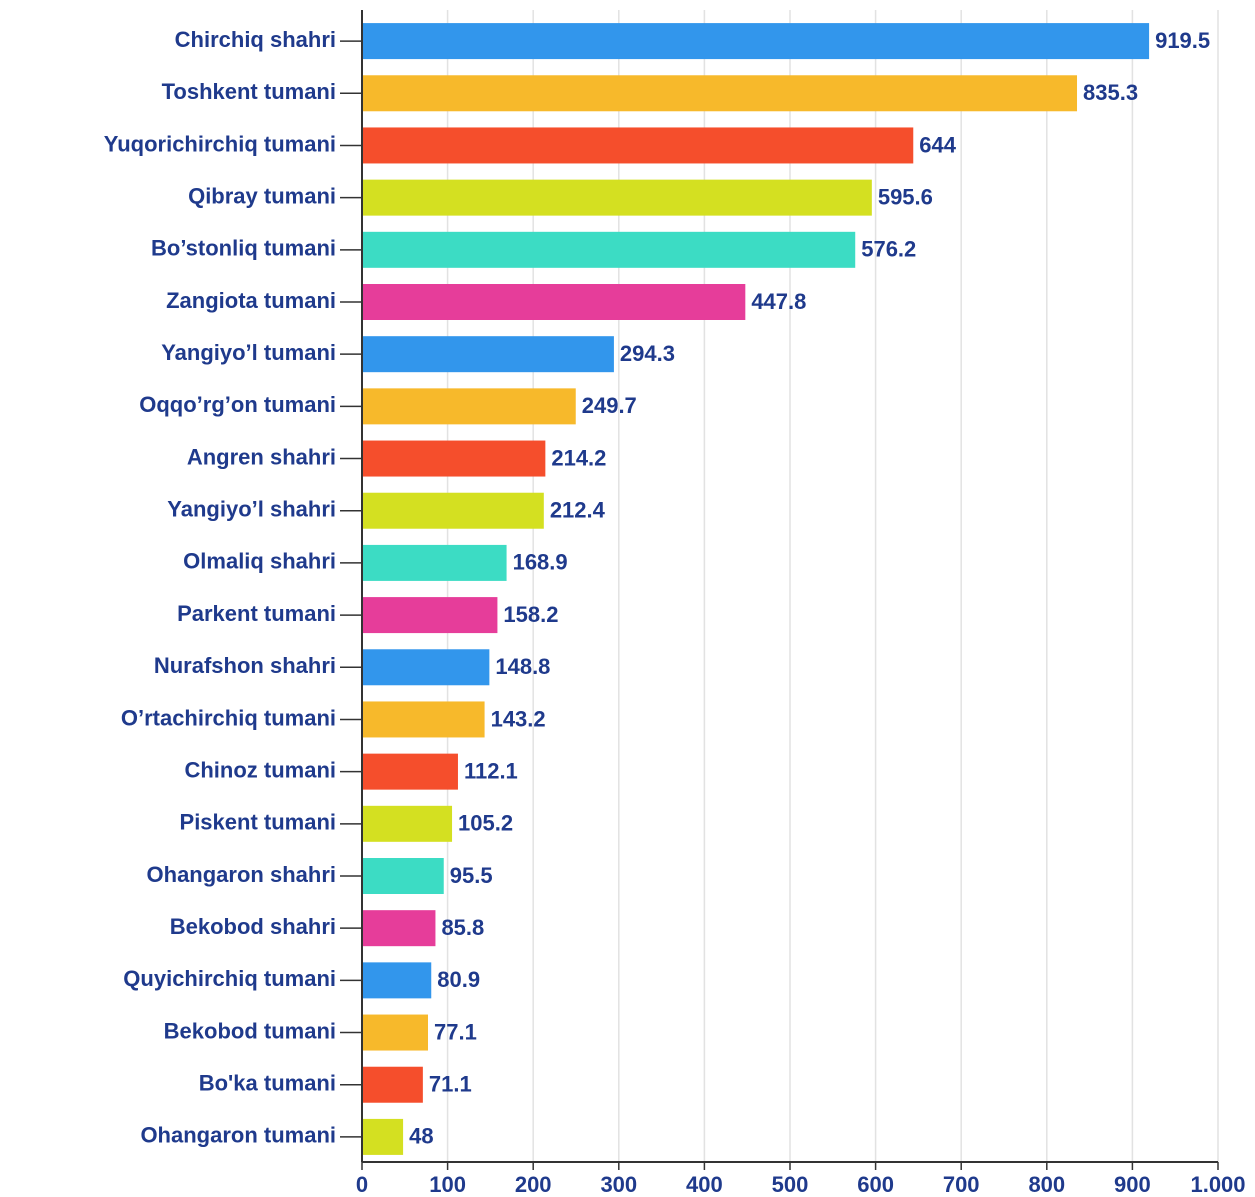 The image size is (1255, 1197). I want to click on x-tick-label: 0, so click(362, 1184).